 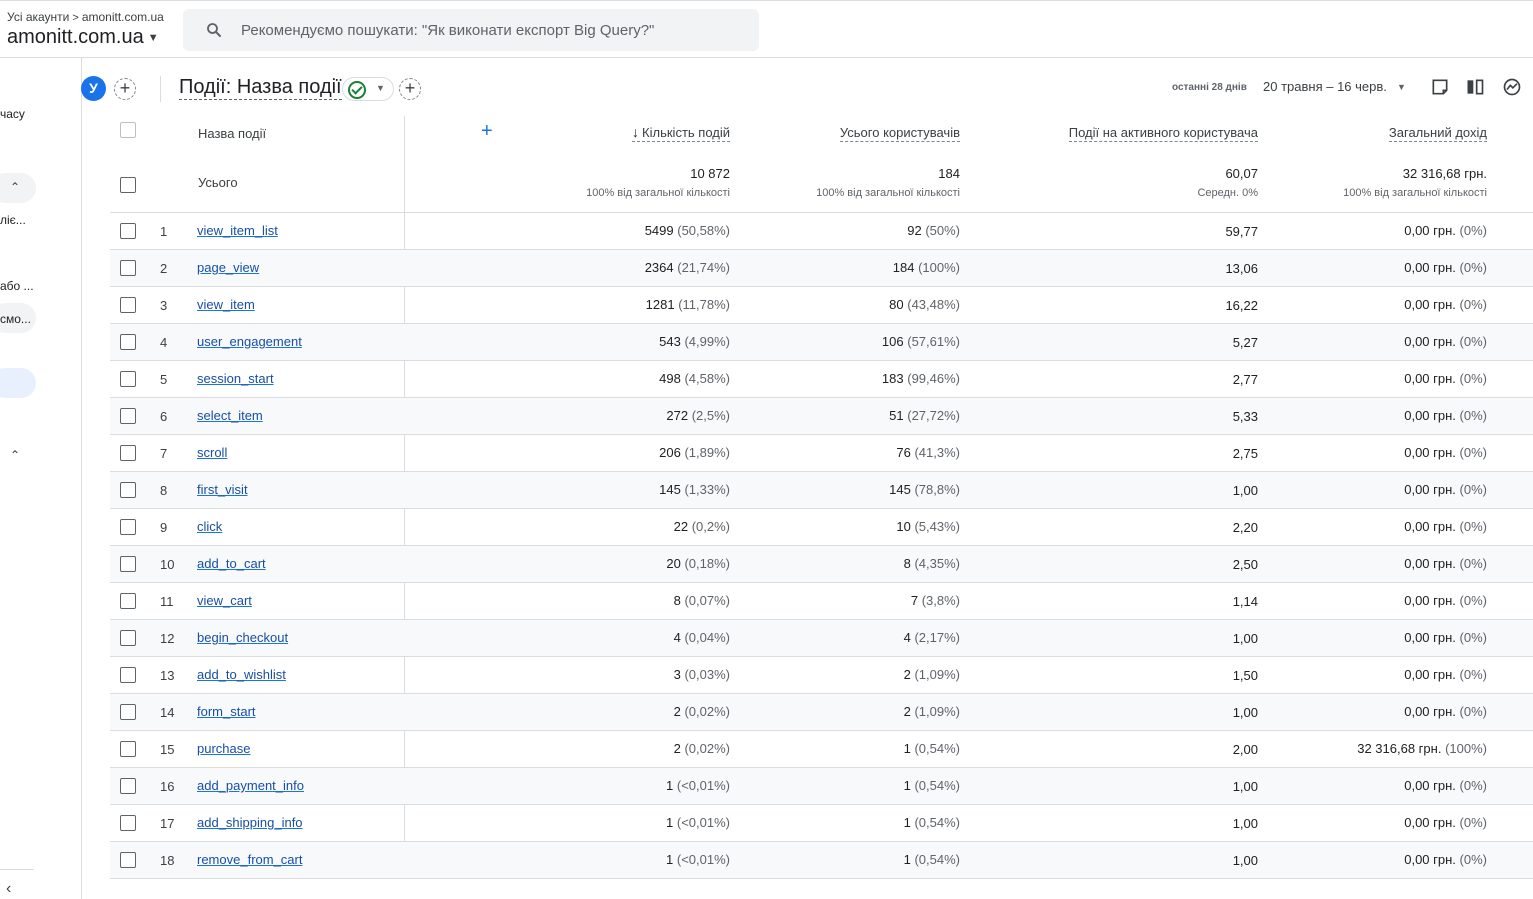 I want to click on nav-selected-pill, so click(x=18, y=383).